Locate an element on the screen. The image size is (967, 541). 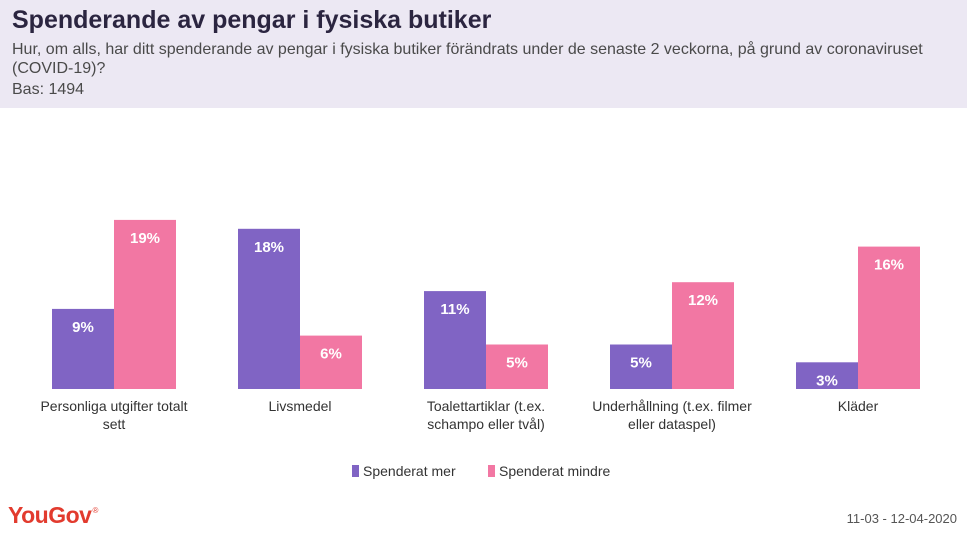
data-label: 9% is located at coordinates (83, 327).